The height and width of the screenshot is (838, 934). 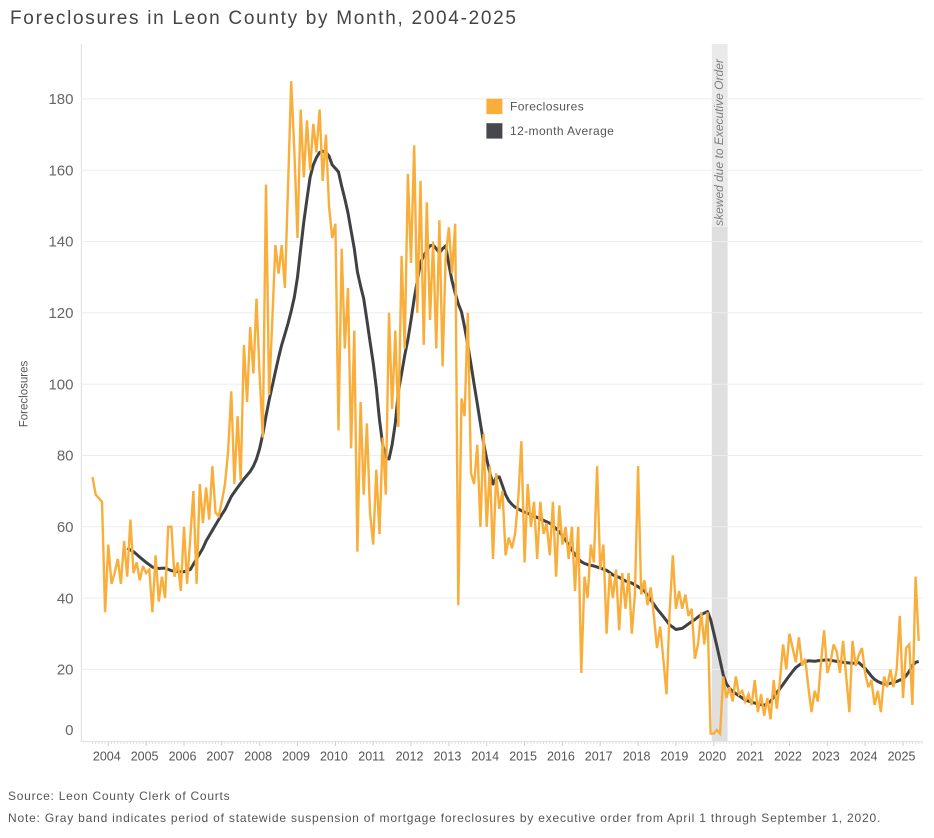 What do you see at coordinates (599, 757) in the screenshot?
I see `svg-text: 2017` at bounding box center [599, 757].